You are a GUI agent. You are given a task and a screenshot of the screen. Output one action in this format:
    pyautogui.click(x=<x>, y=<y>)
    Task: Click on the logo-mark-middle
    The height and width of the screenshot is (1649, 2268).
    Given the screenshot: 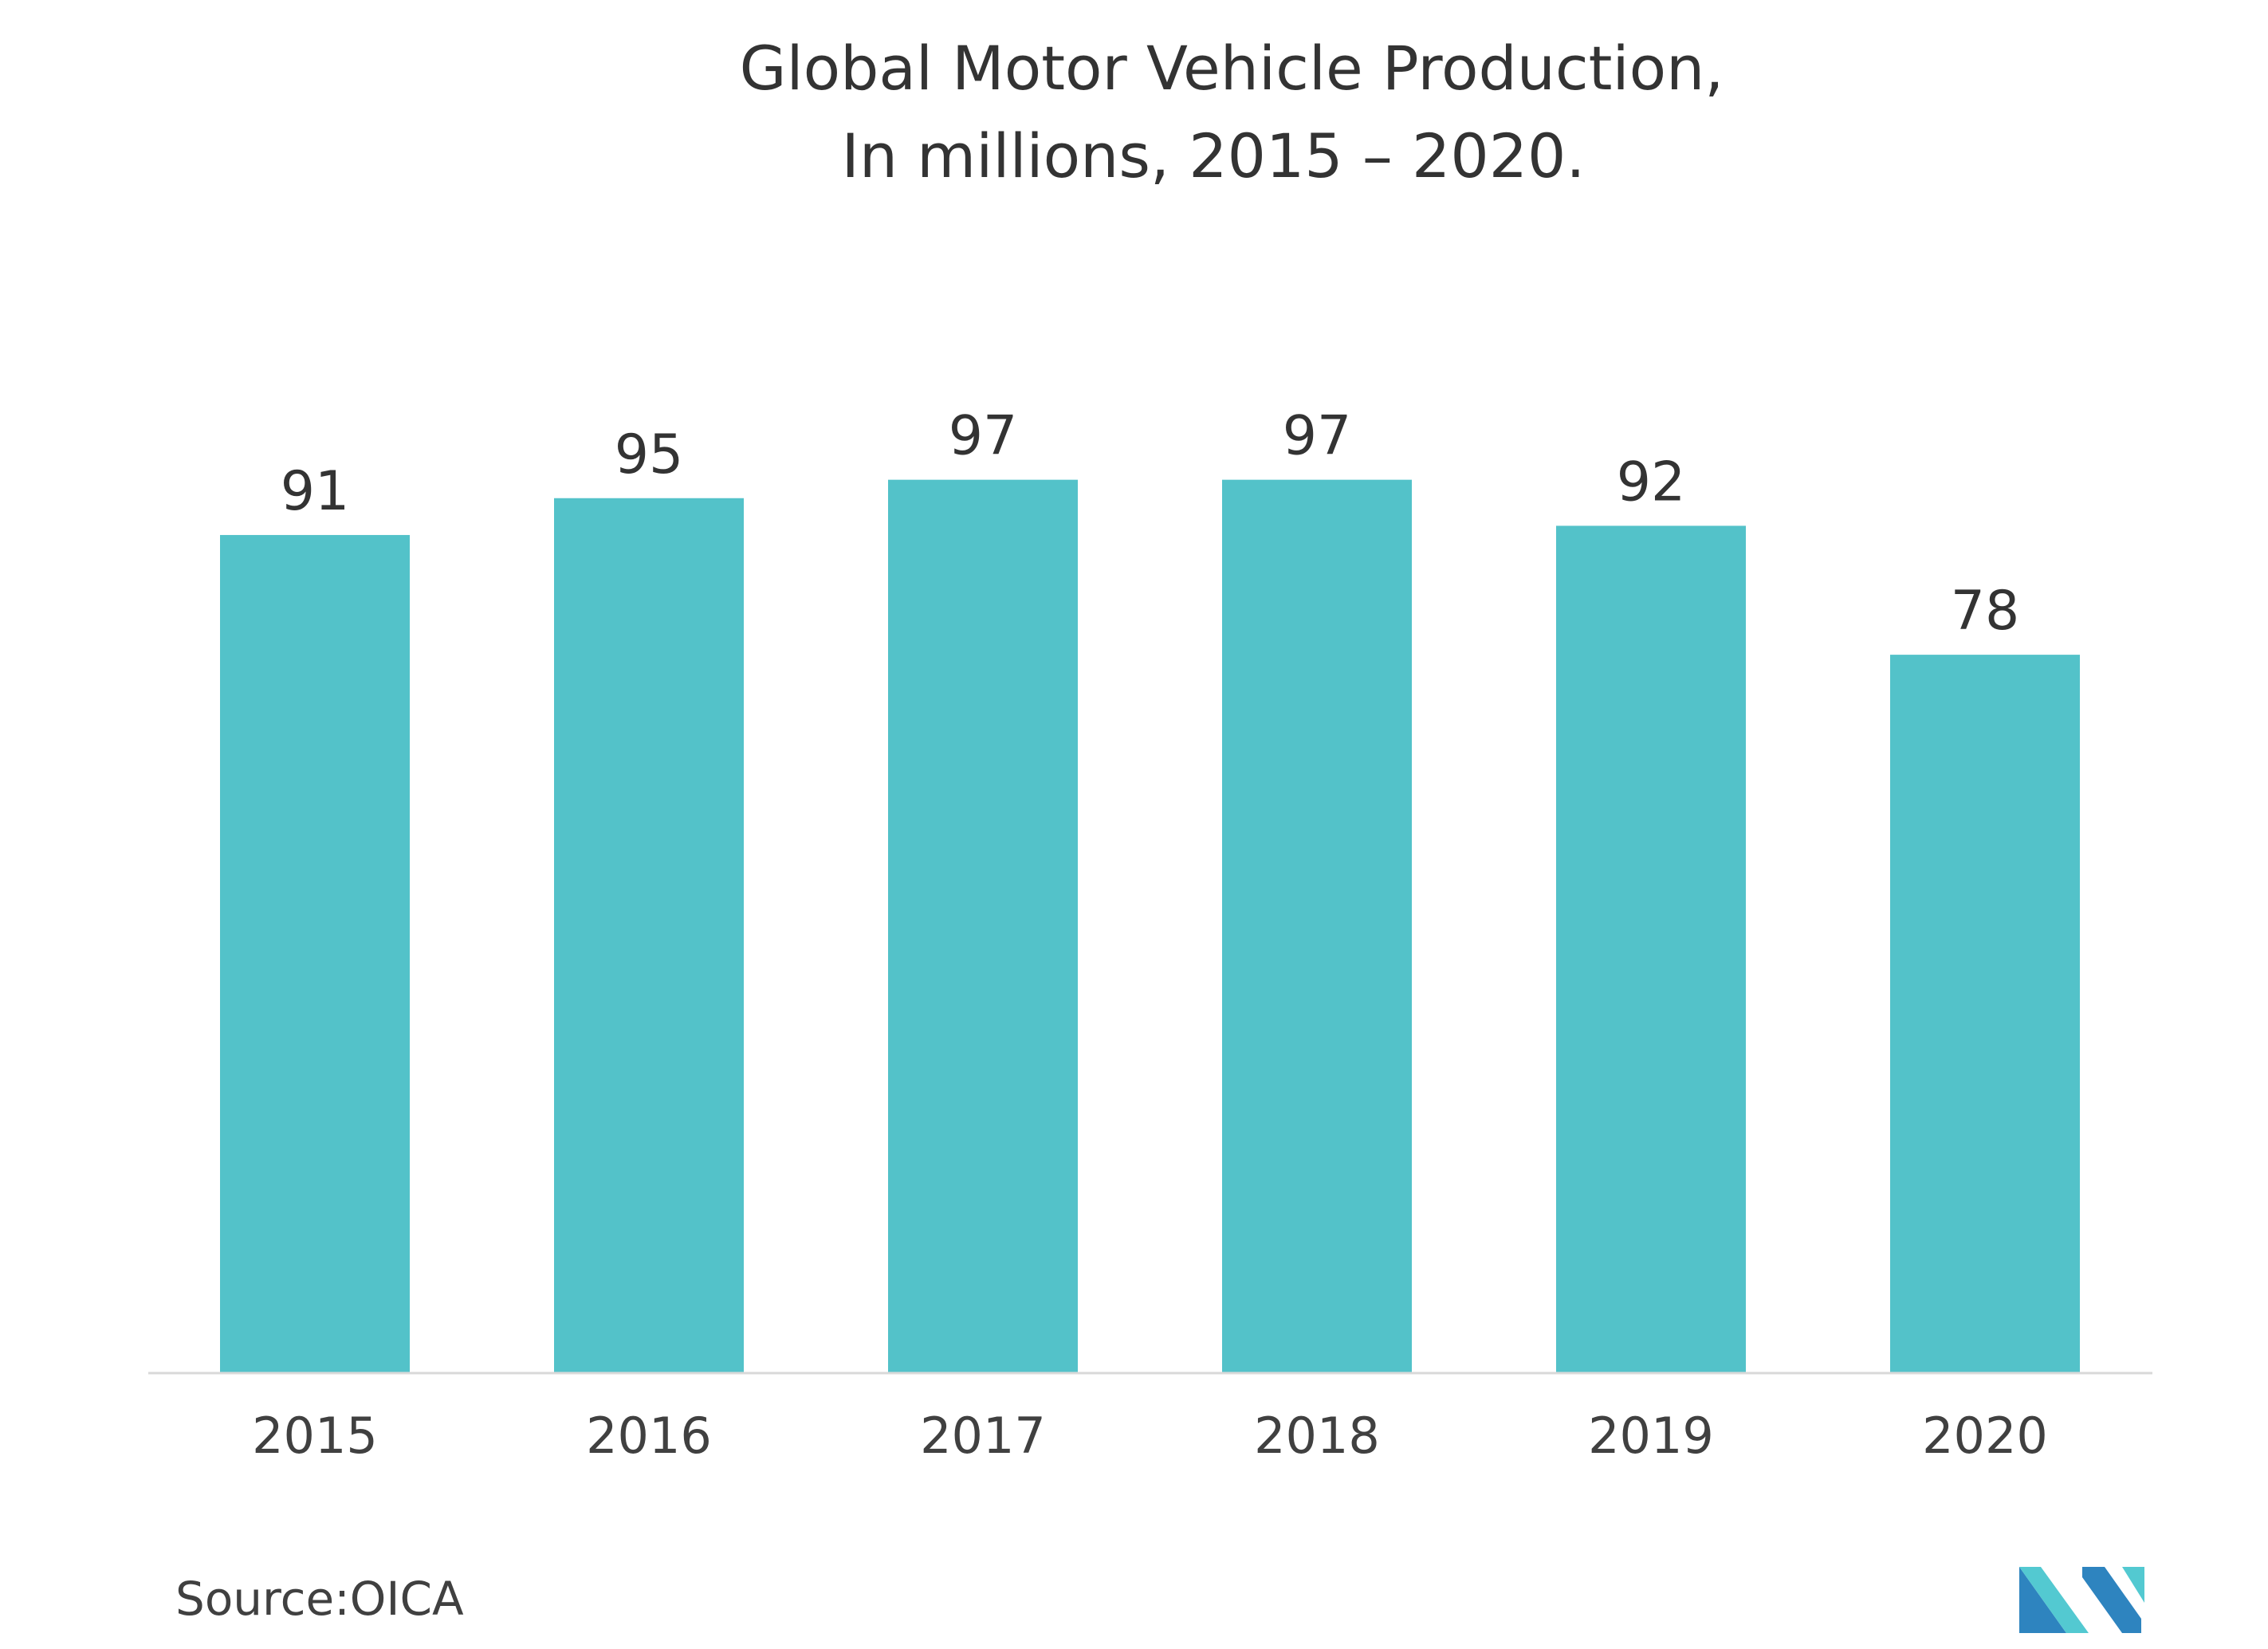 What is the action you would take?
    pyautogui.click(x=2054, y=1600)
    